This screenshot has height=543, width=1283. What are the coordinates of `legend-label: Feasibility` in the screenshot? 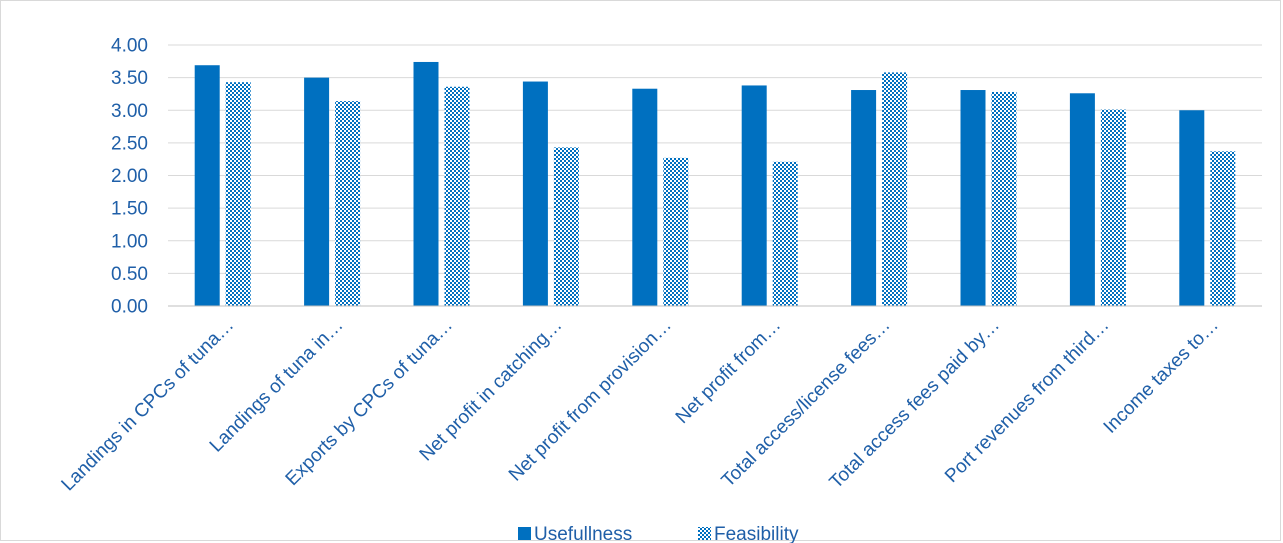 It's located at (756, 533).